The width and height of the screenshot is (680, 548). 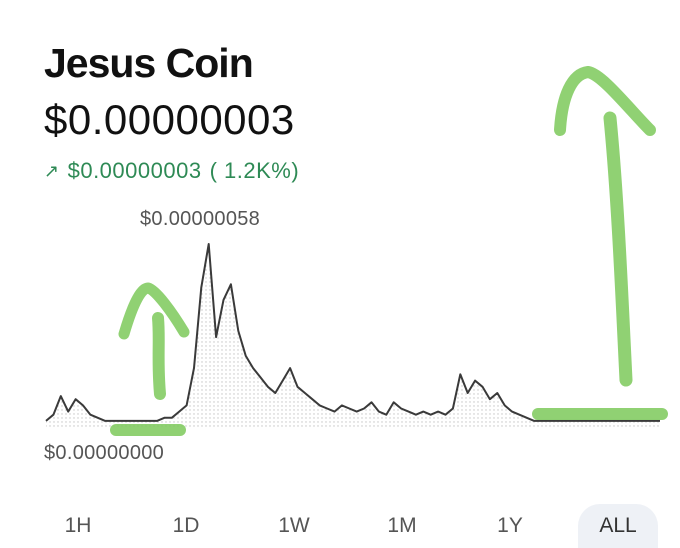 What do you see at coordinates (149, 63) in the screenshot?
I see `coin-name: Jesus Coin` at bounding box center [149, 63].